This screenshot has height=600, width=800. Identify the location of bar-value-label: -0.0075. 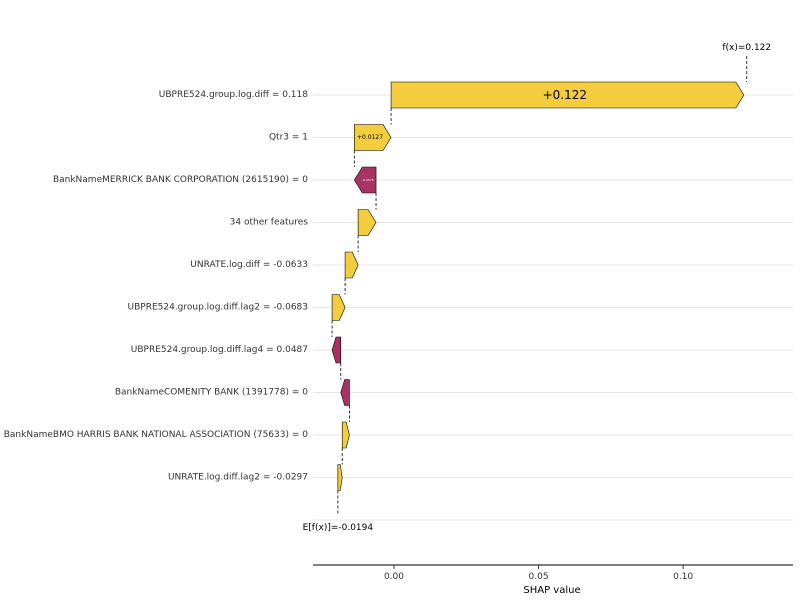
(368, 180).